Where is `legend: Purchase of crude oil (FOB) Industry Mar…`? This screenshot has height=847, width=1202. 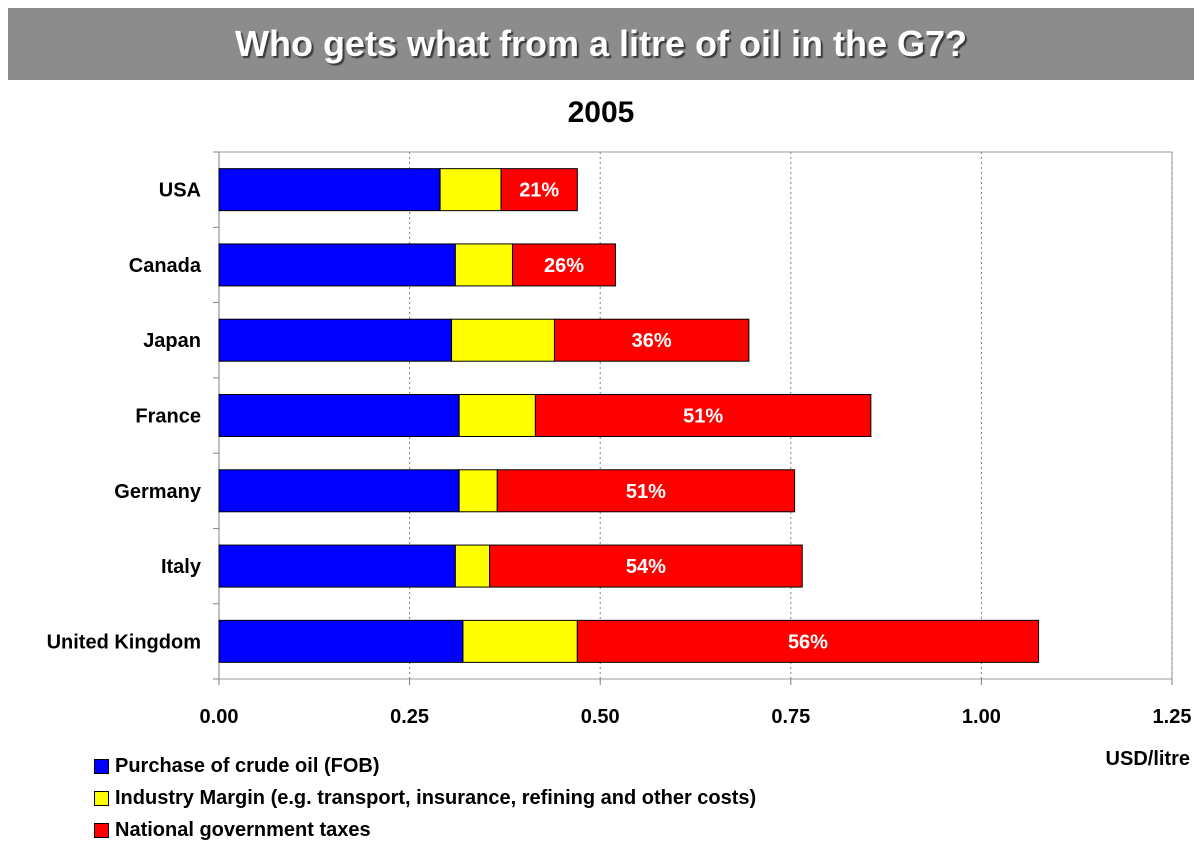 legend: Purchase of crude oil (FOB) Industry Mar… is located at coordinates (425, 798).